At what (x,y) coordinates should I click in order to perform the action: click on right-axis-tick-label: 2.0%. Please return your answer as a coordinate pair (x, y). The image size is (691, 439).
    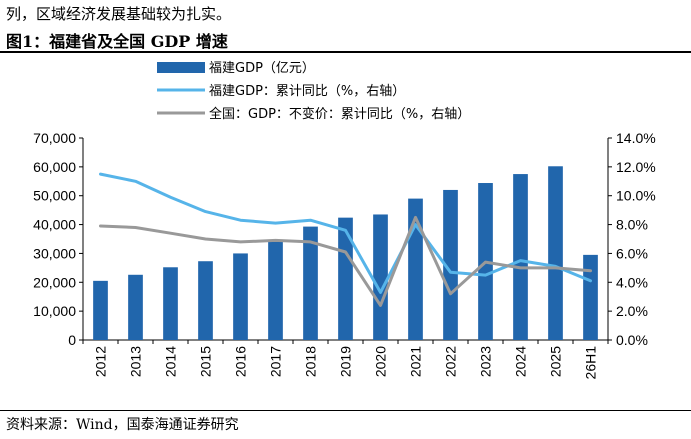
    Looking at the image, I should click on (632, 311).